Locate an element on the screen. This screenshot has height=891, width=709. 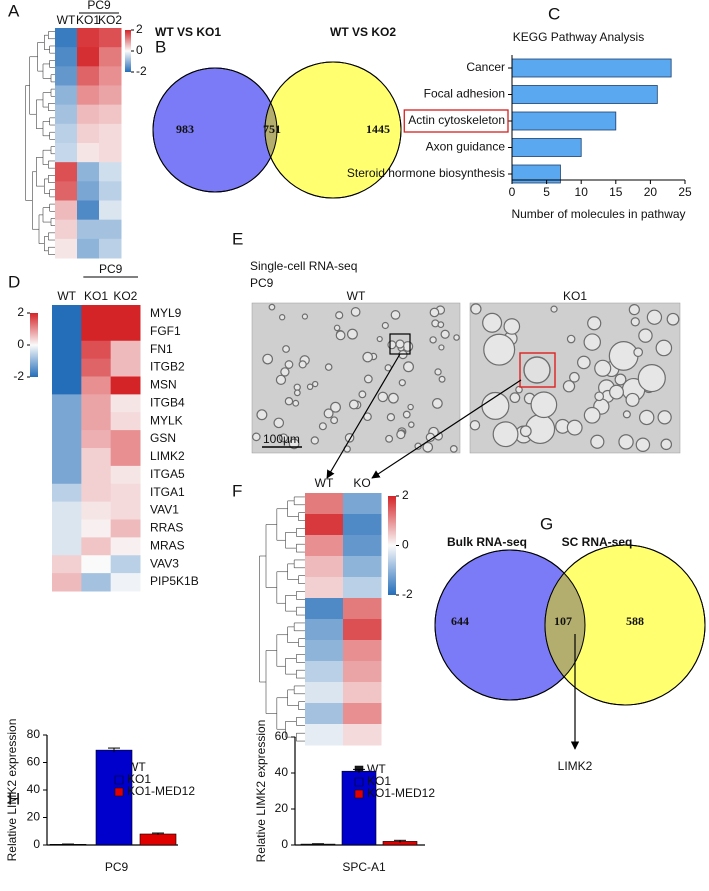
chart-title: KEGG Pathway Analysis is located at coordinates (578, 37).